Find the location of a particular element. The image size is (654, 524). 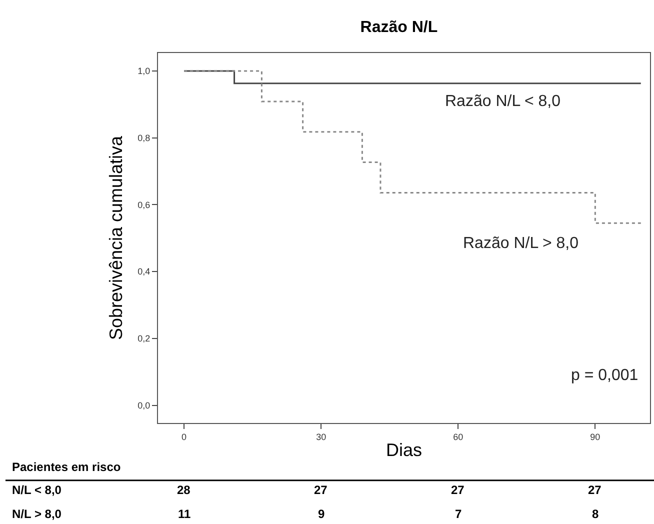

x-tick-label: 90 is located at coordinates (595, 437).